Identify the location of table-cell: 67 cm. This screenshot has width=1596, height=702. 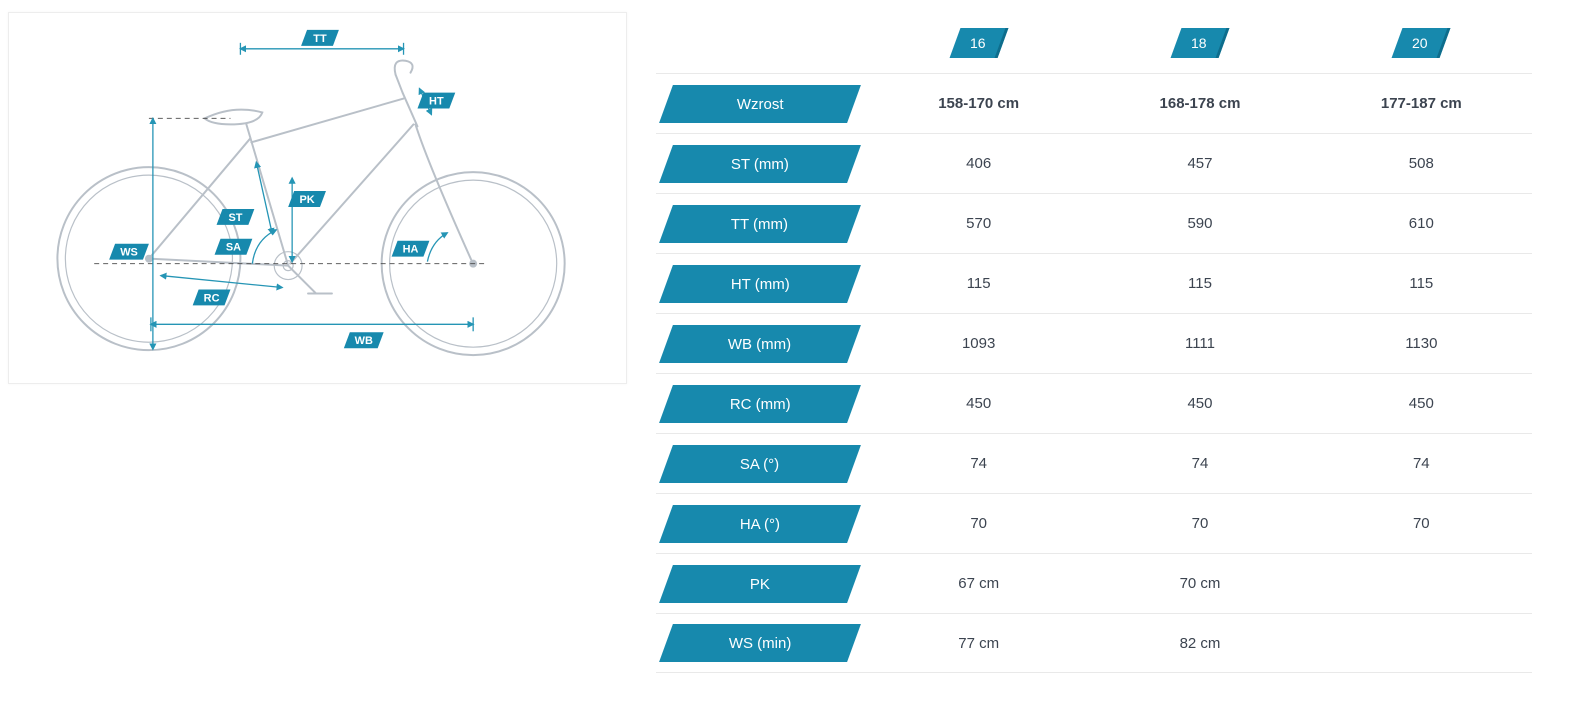
(979, 583).